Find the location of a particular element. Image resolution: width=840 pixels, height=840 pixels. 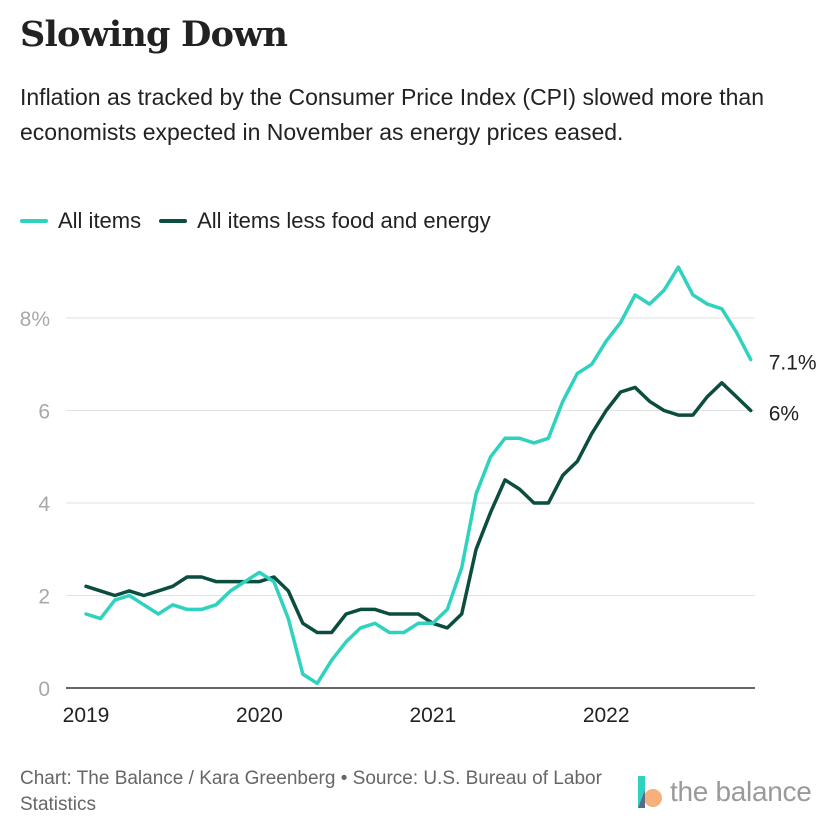

y-tick-label: 8% is located at coordinates (35, 319).